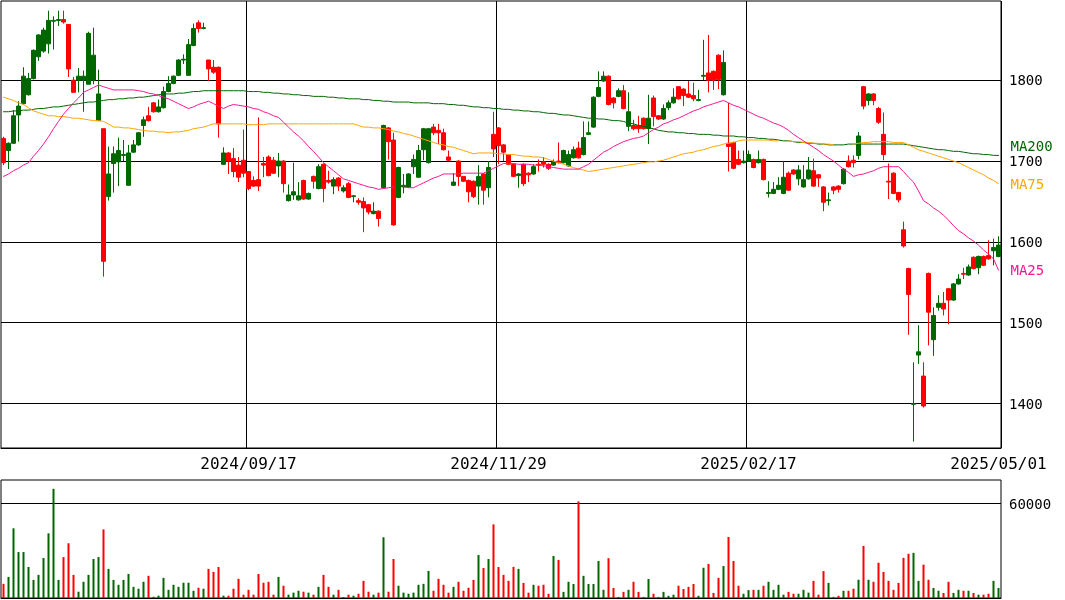 The image size is (1065, 600). What do you see at coordinates (1031, 146) in the screenshot?
I see `series-label: MA200` at bounding box center [1031, 146].